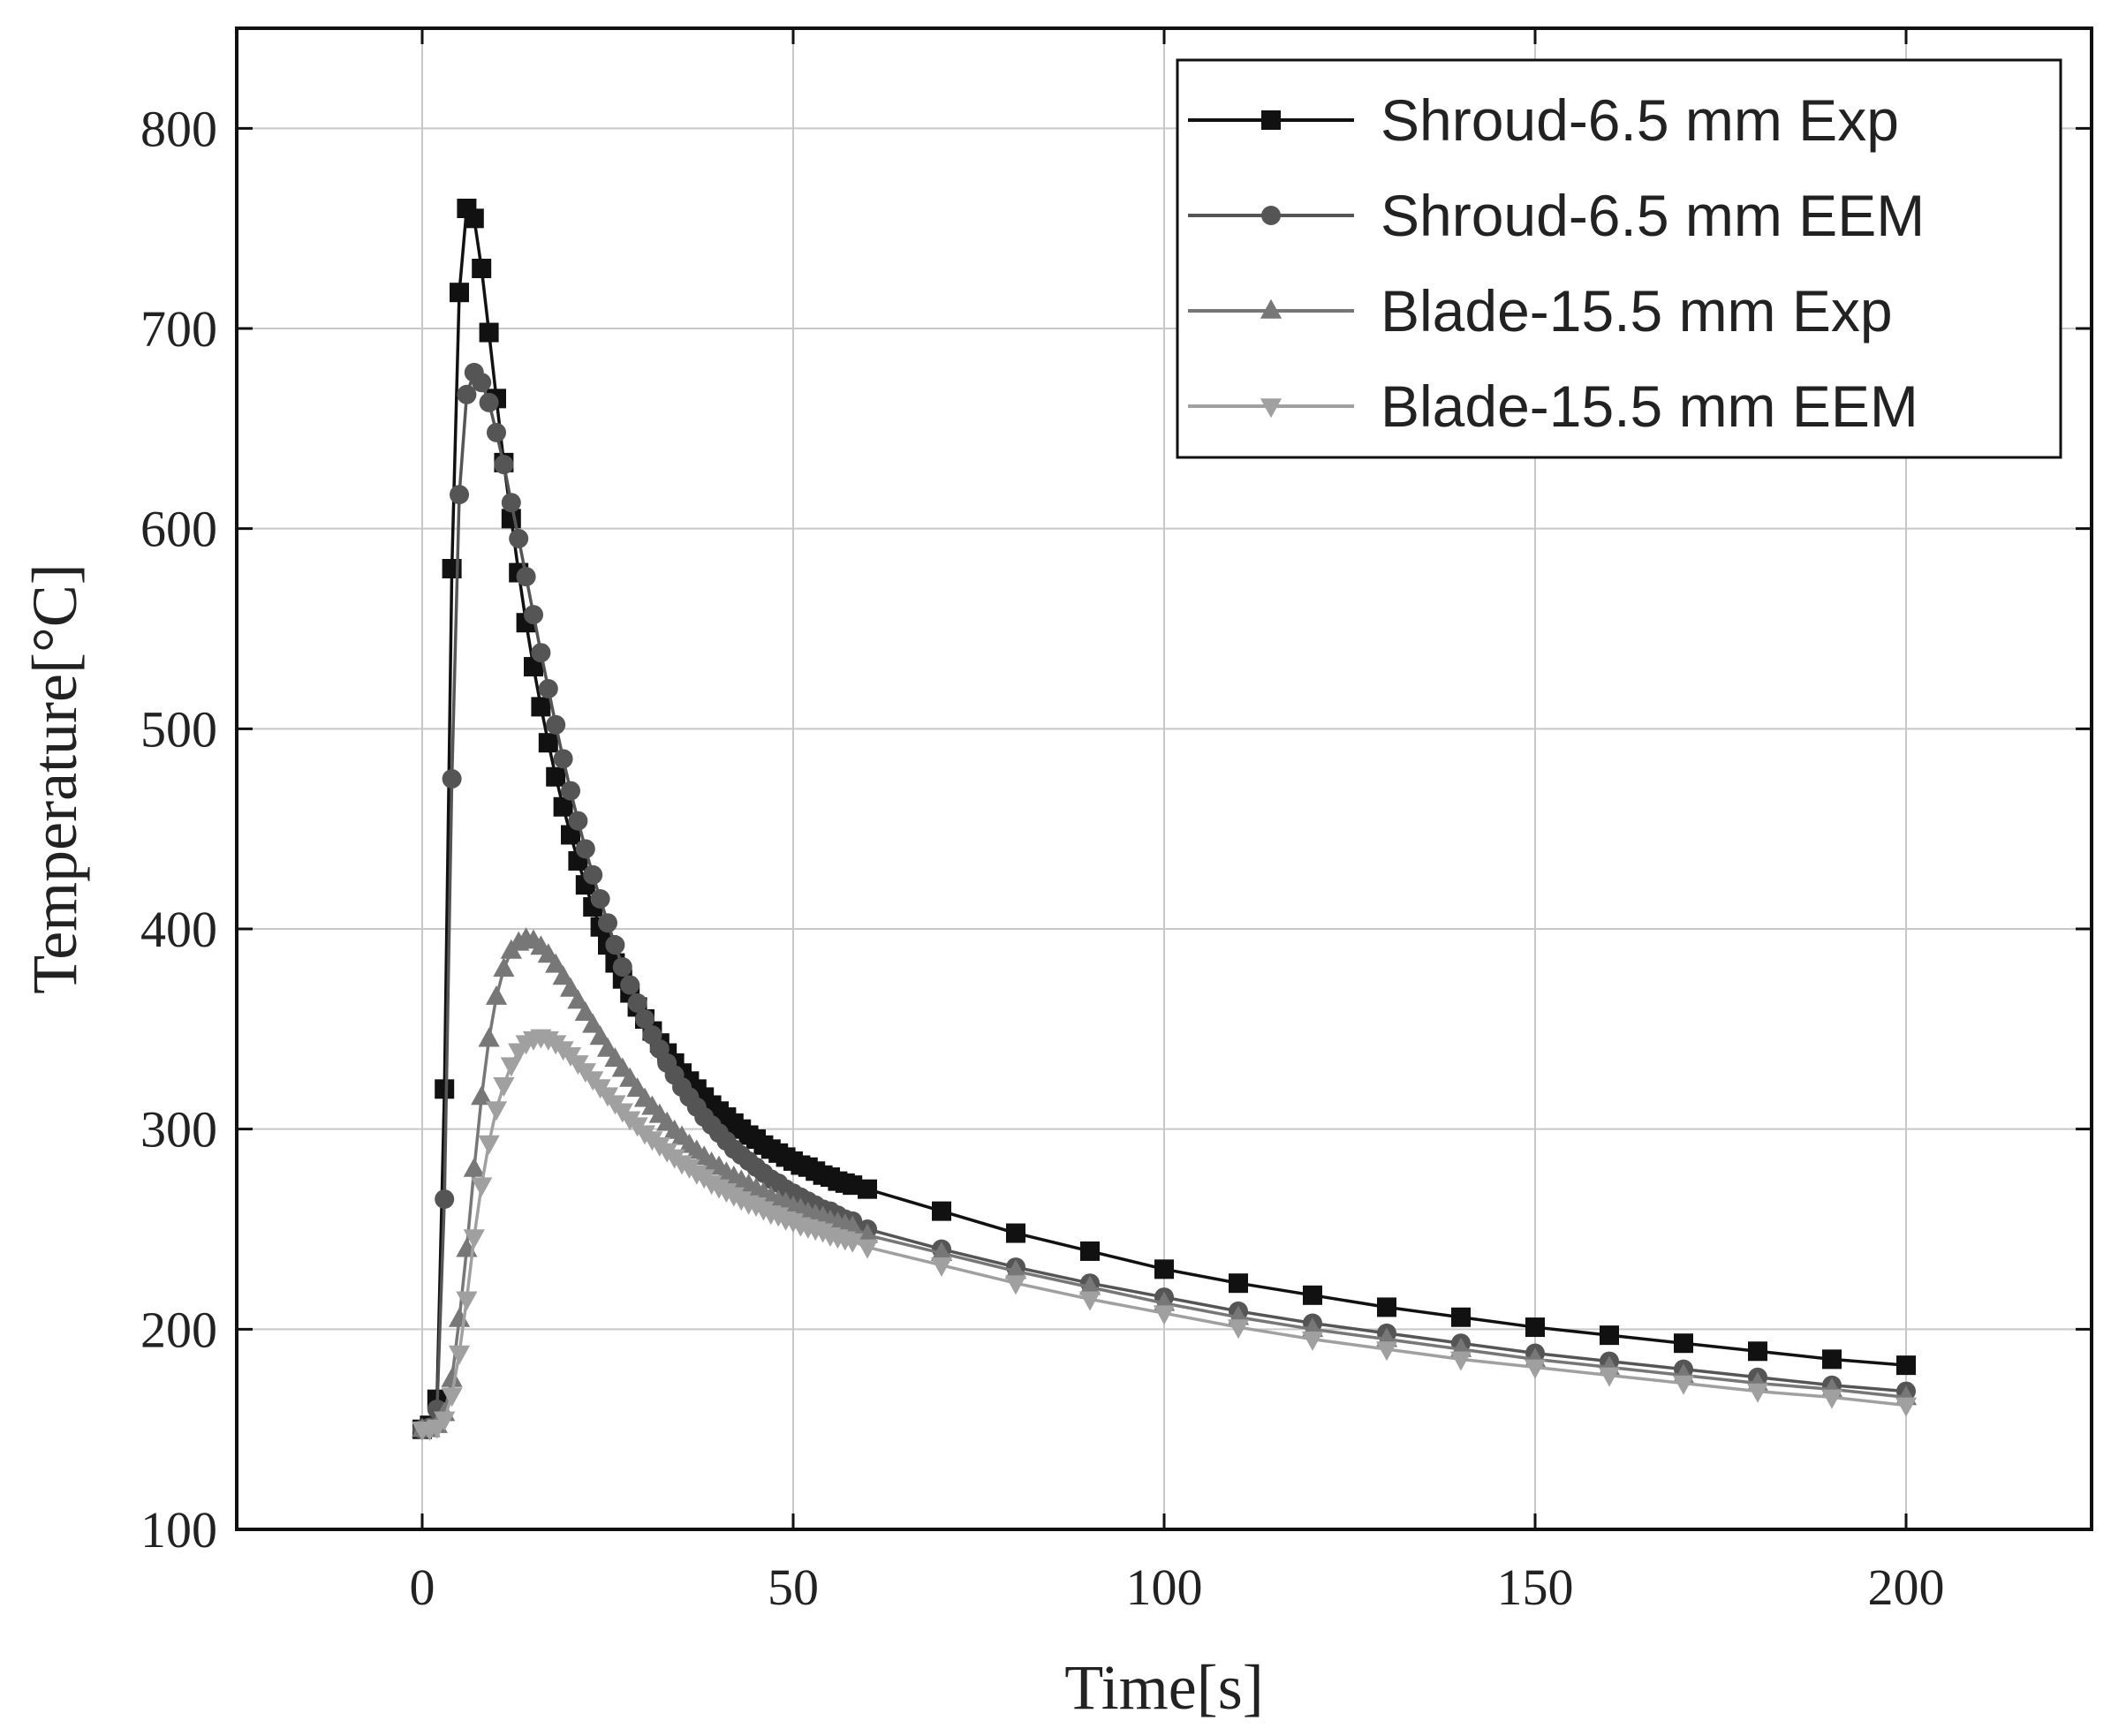 The width and height of the screenshot is (2111, 1736). What do you see at coordinates (1163, 1687) in the screenshot?
I see `x-axis-title: Time[s]` at bounding box center [1163, 1687].